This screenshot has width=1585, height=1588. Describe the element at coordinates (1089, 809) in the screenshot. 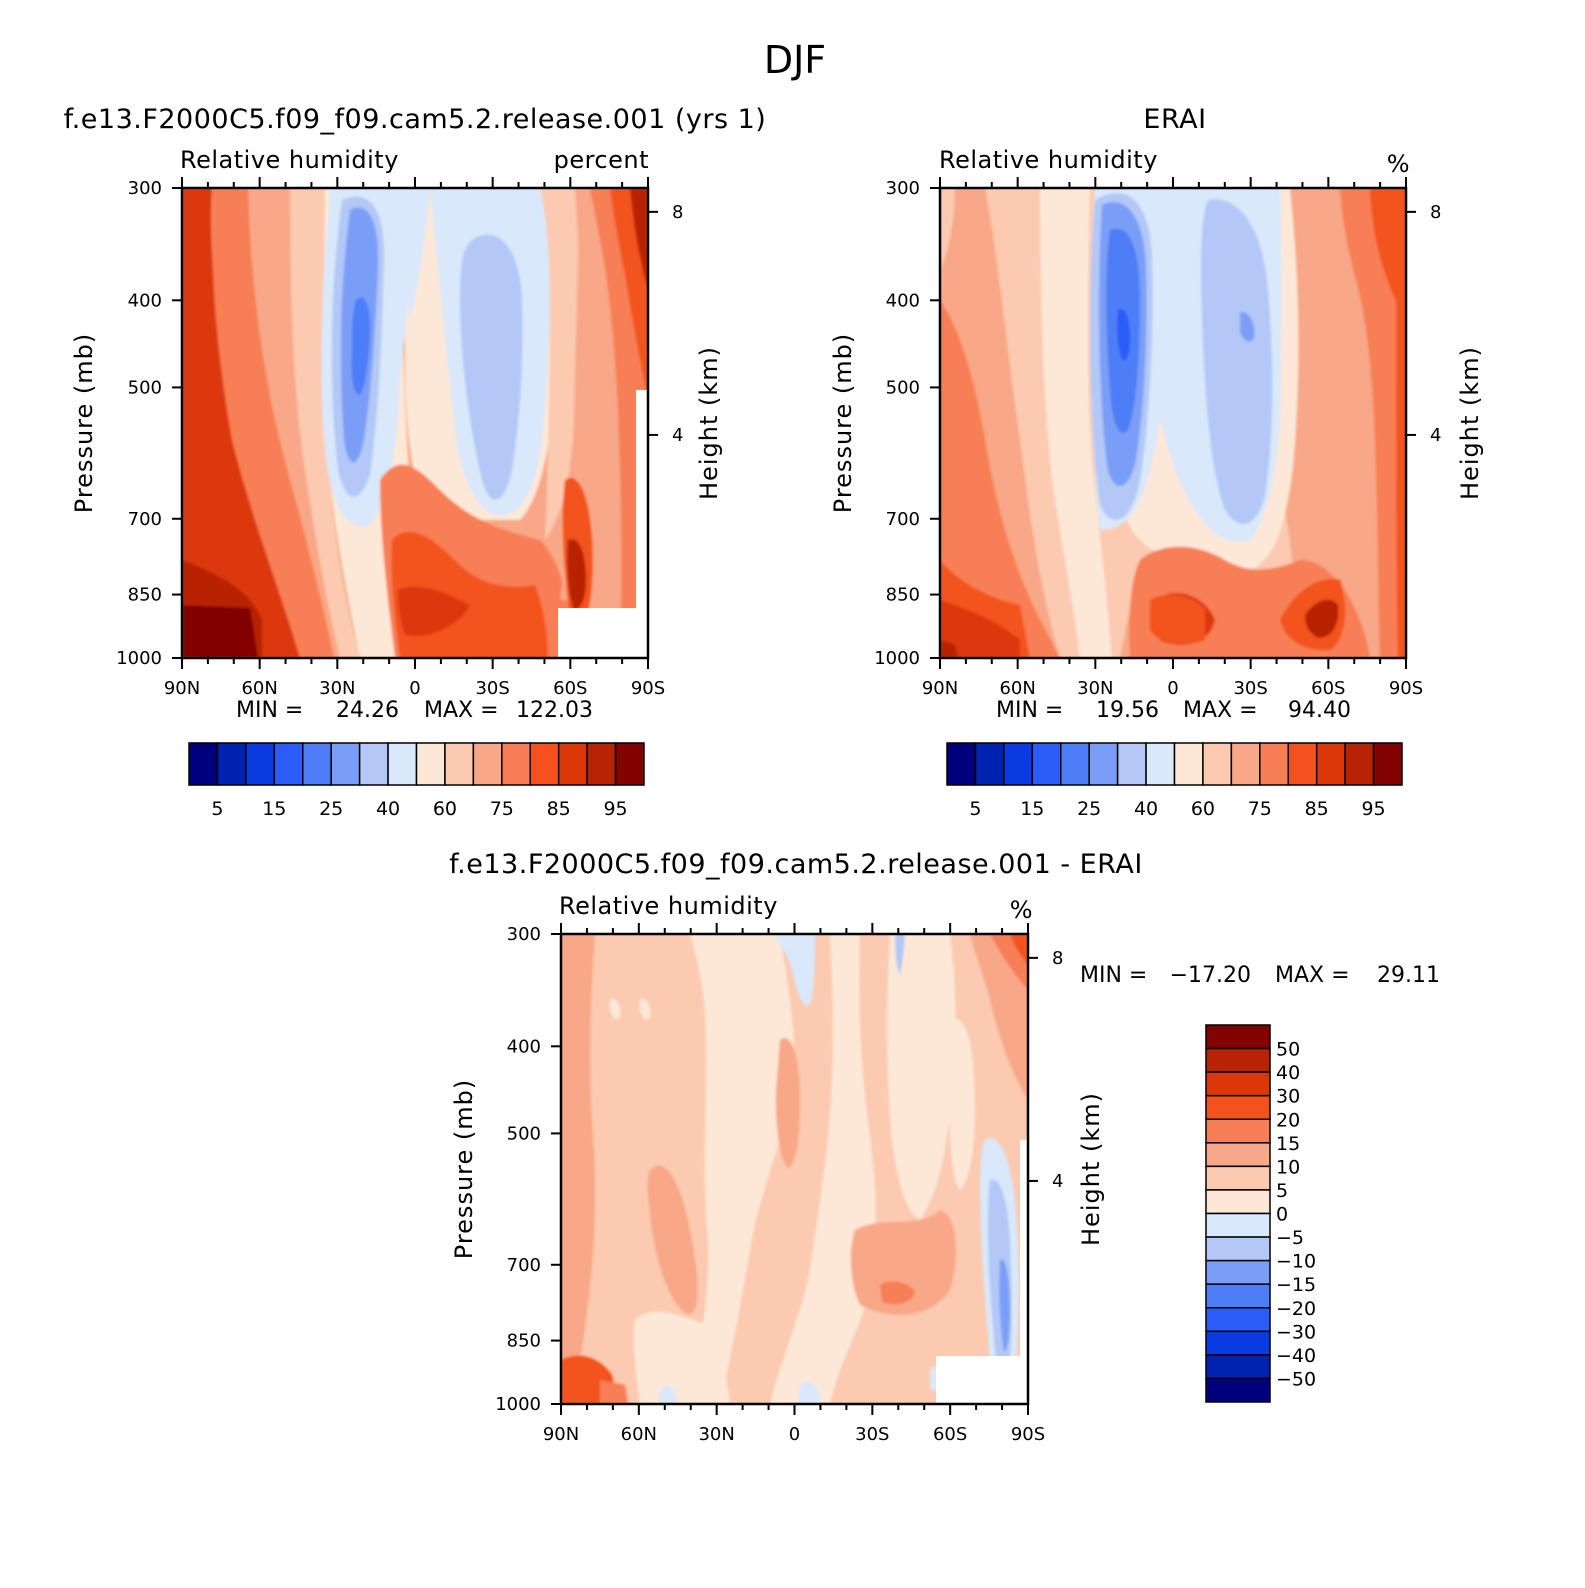

I see `colorbar-label: 25` at that location.